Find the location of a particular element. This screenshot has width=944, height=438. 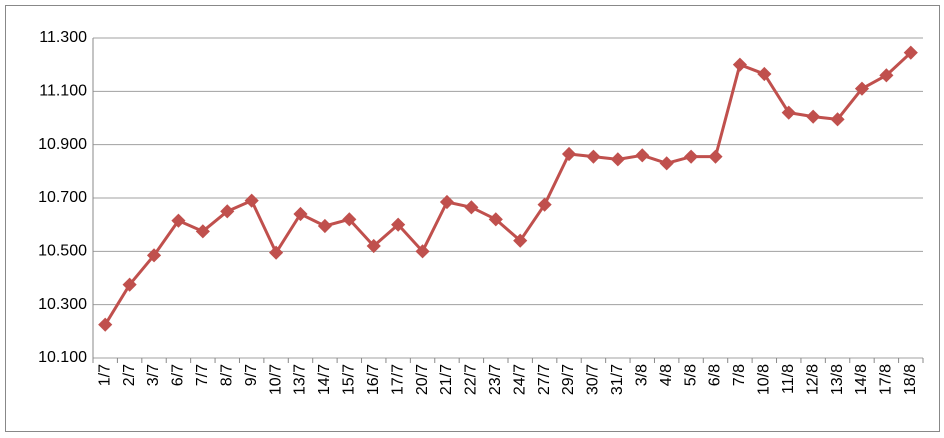

x-tick-label: 23/7 is located at coordinates (495, 379).